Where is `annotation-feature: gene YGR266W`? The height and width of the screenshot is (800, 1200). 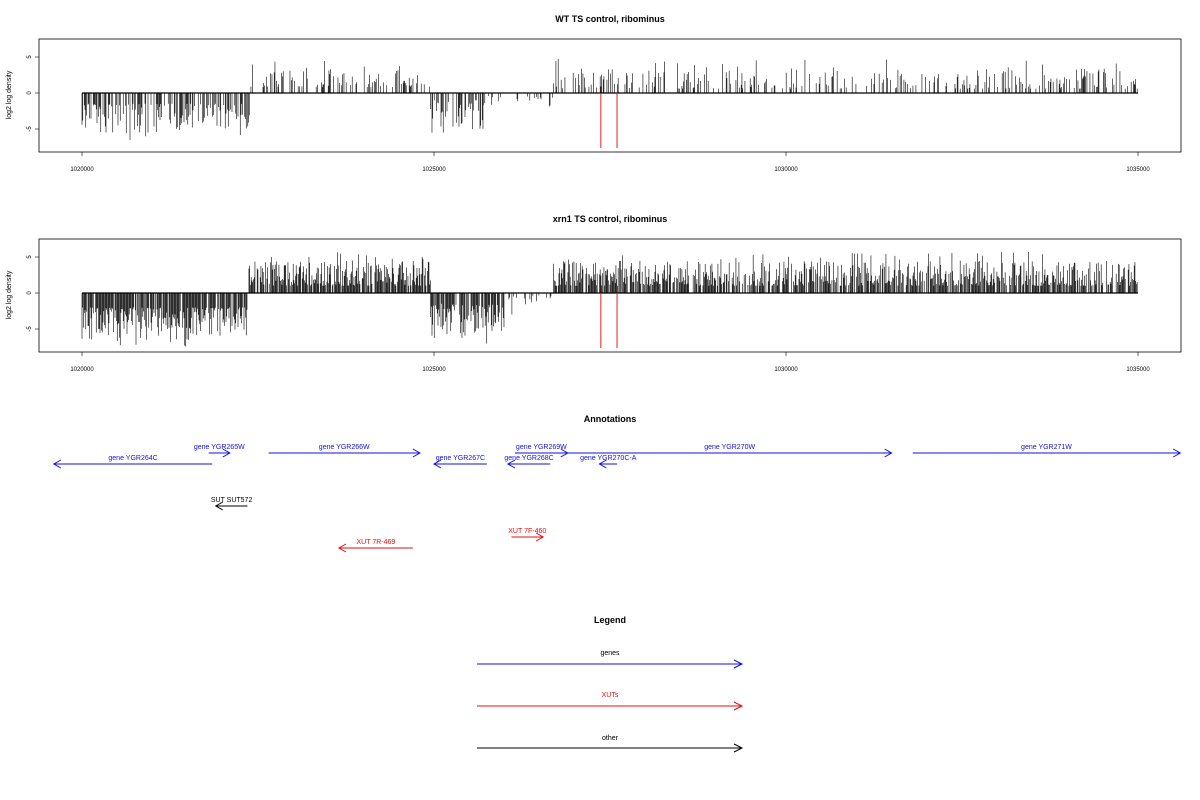
annotation-feature: gene YGR266W is located at coordinates (344, 451).